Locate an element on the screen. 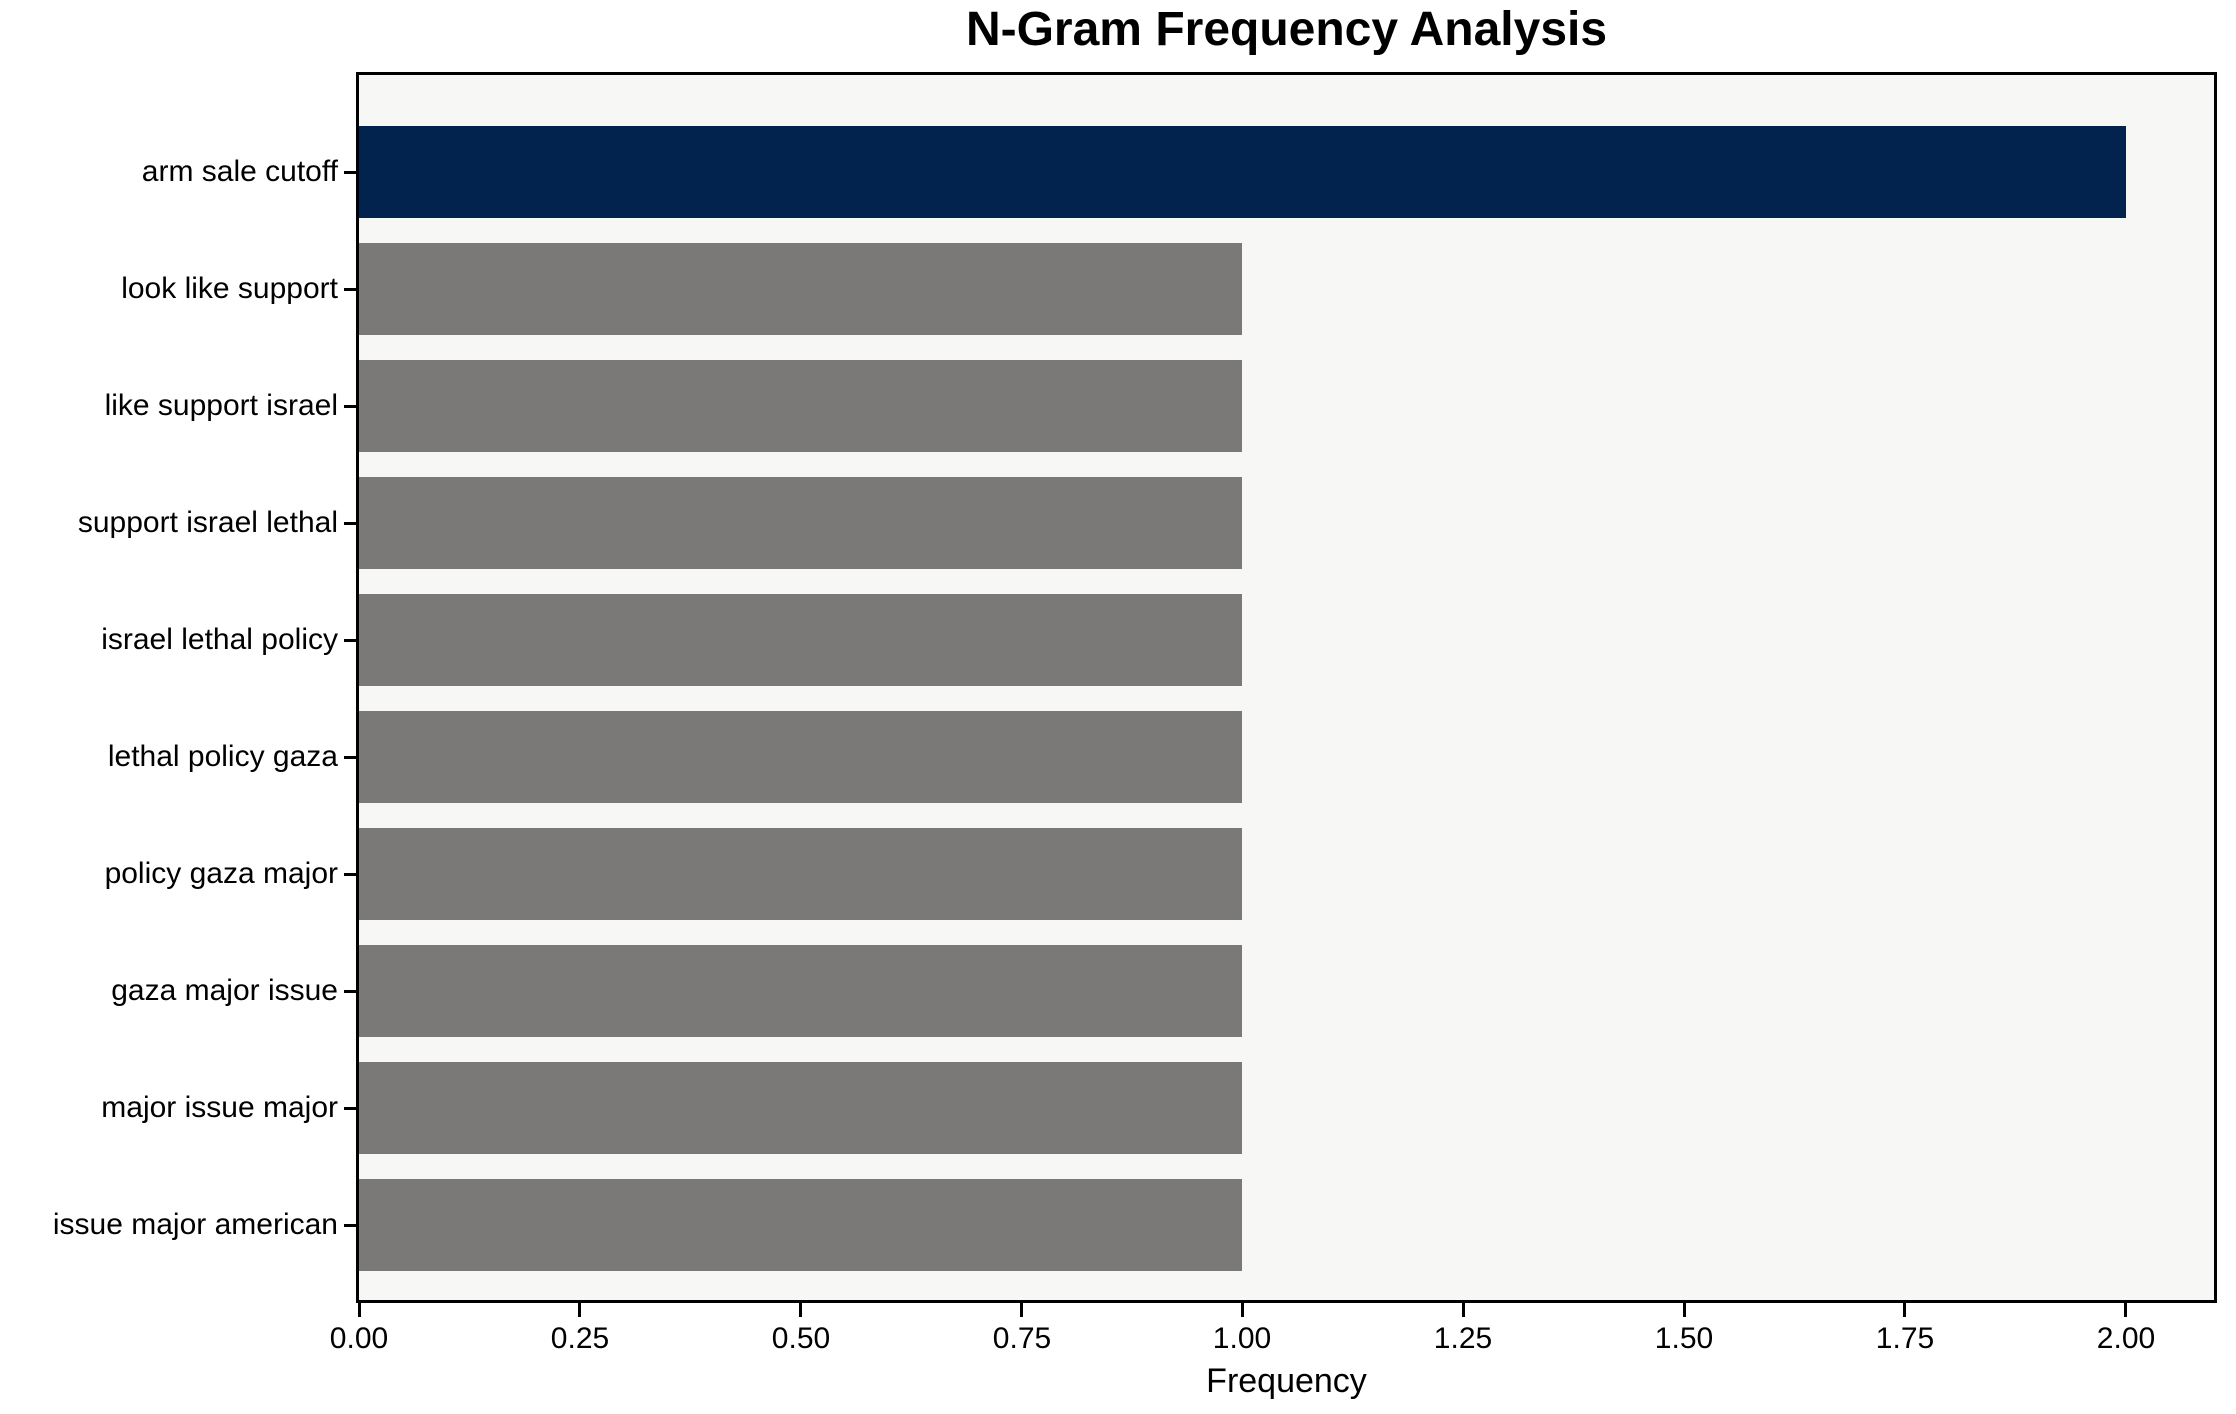 Image resolution: width=2236 pixels, height=1414 pixels. x-tick-label-0.50: 0.50 is located at coordinates (801, 1338).